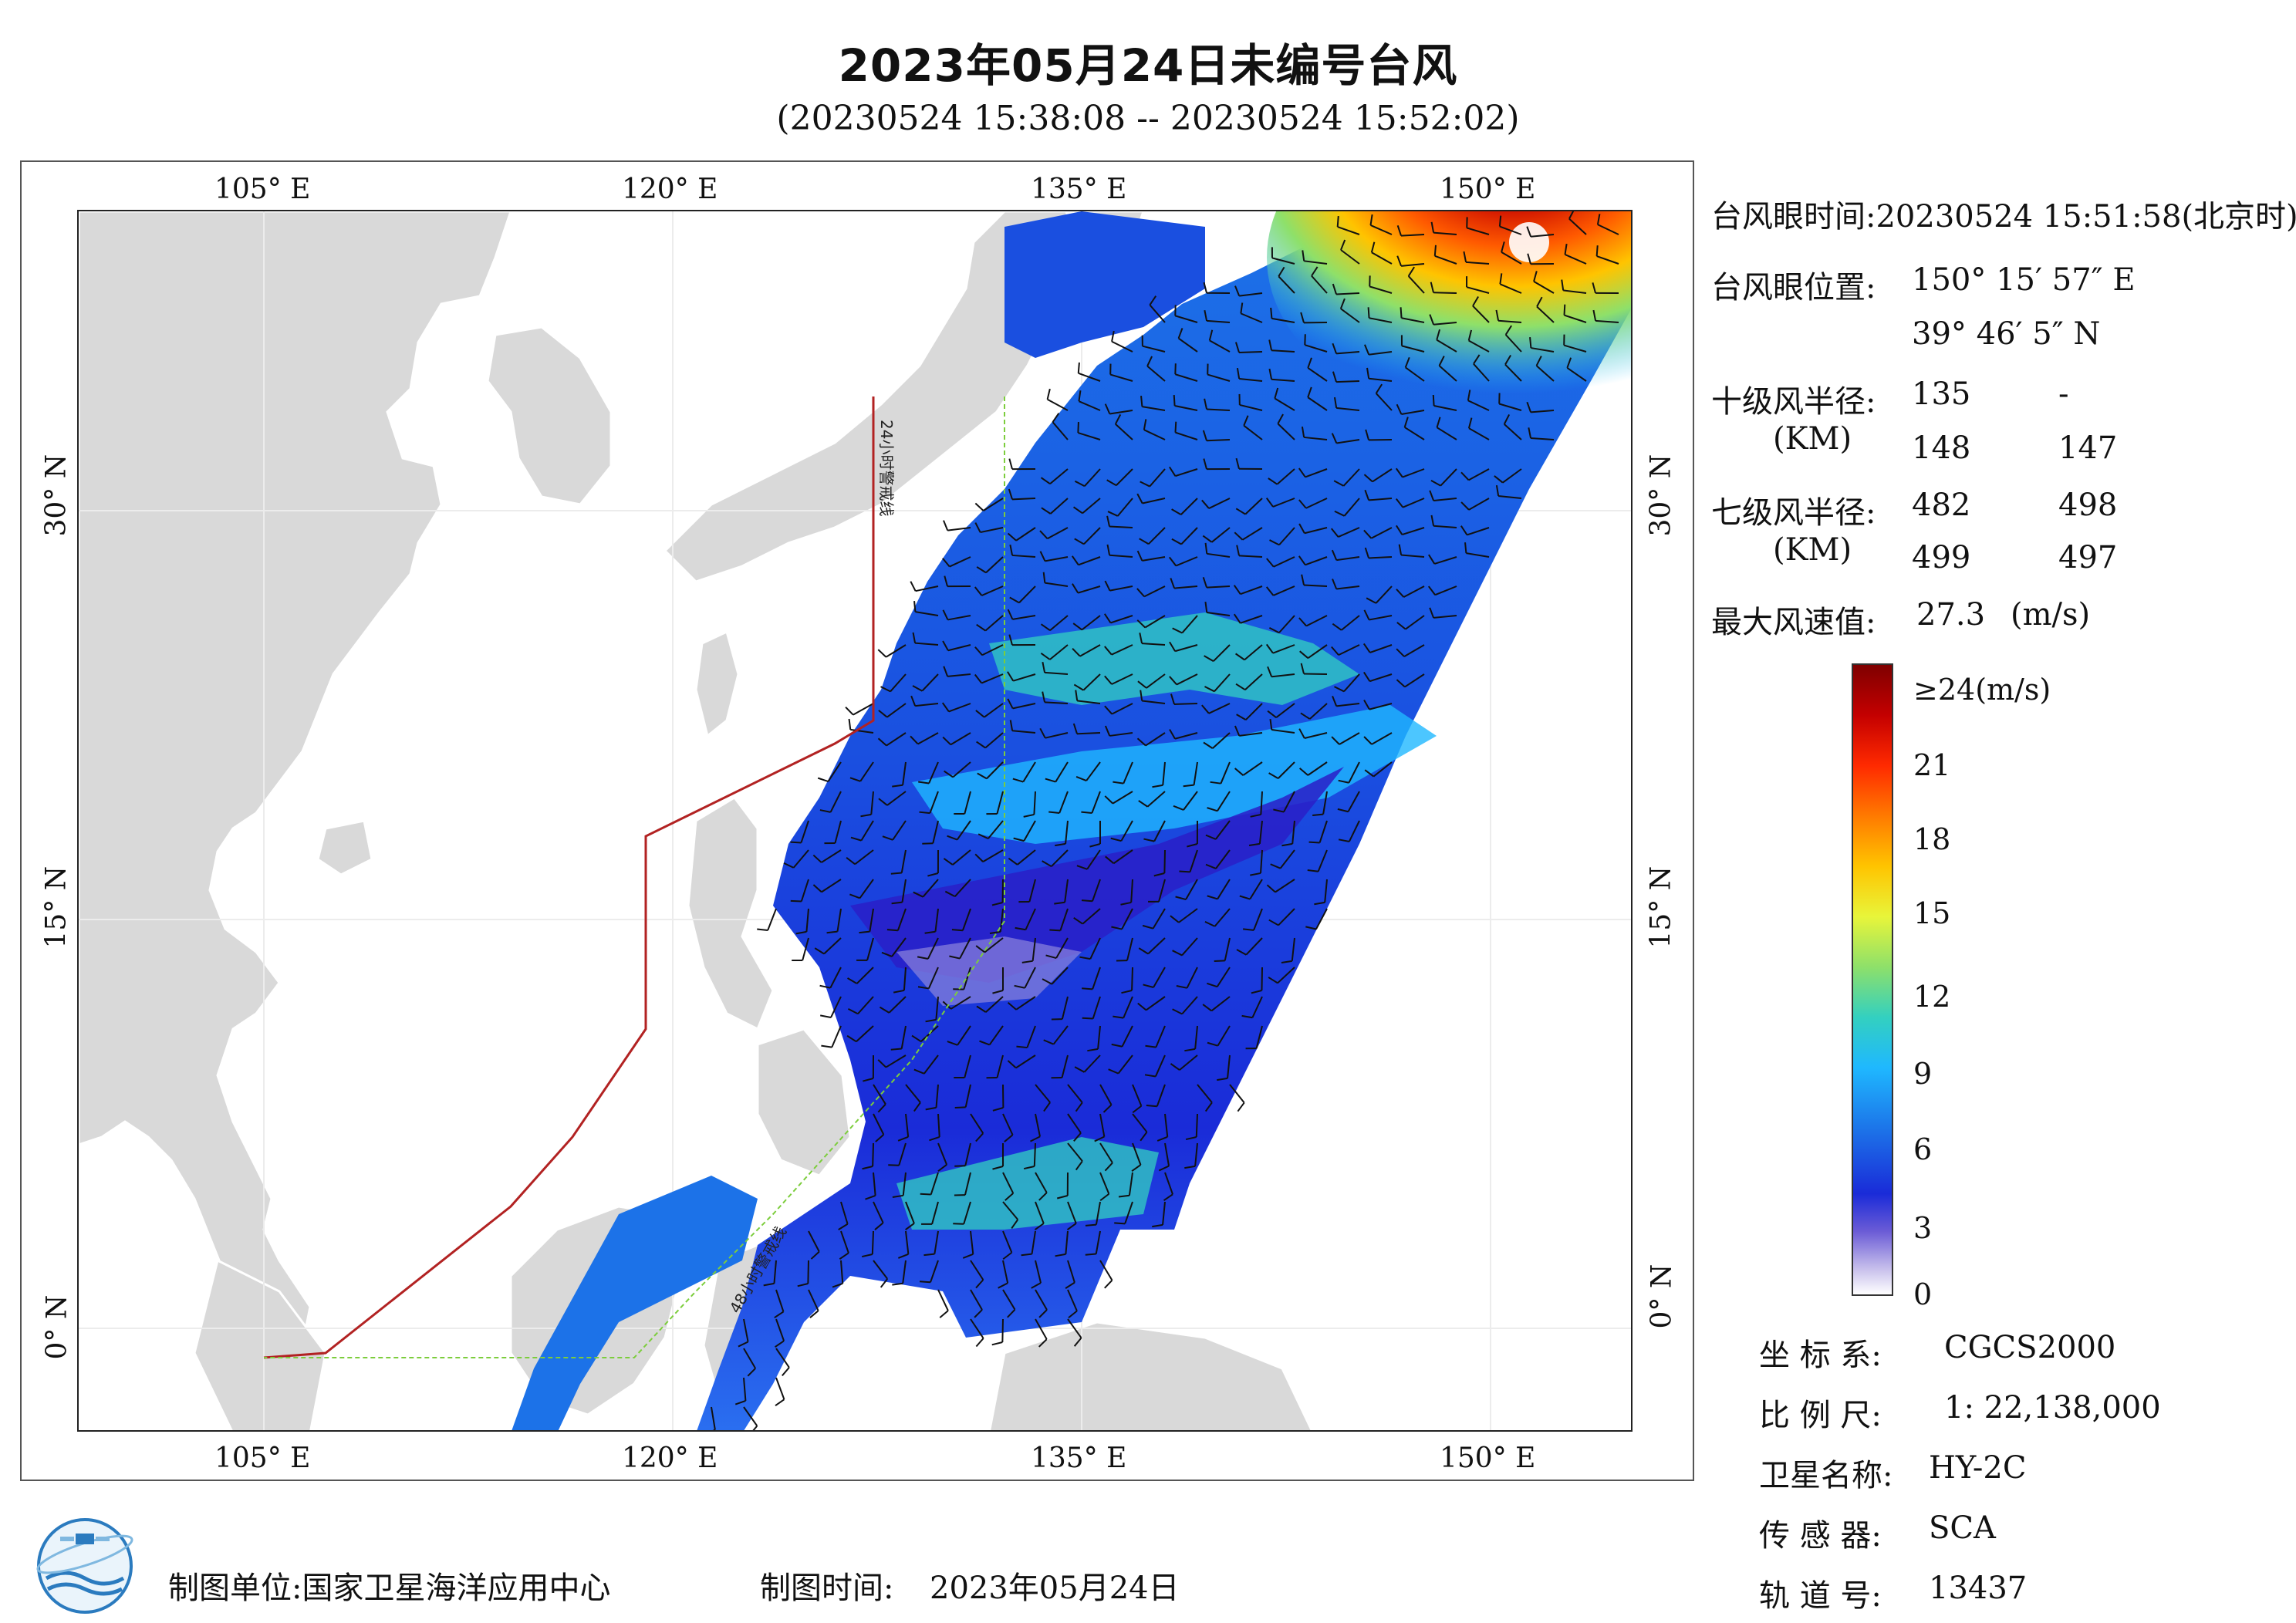  What do you see at coordinates (1148, 118) in the screenshot?
I see `time-range-subtitle: (20230524 15:38:08 -- 20230524 15:52:02)` at bounding box center [1148, 118].